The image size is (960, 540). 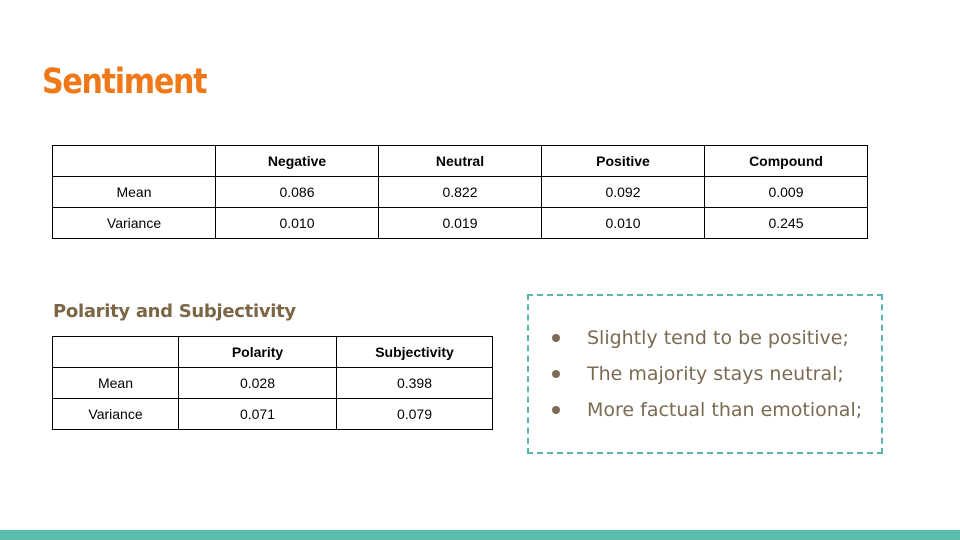 I want to click on table-row: Variance 0.071 0.079, so click(x=272, y=414).